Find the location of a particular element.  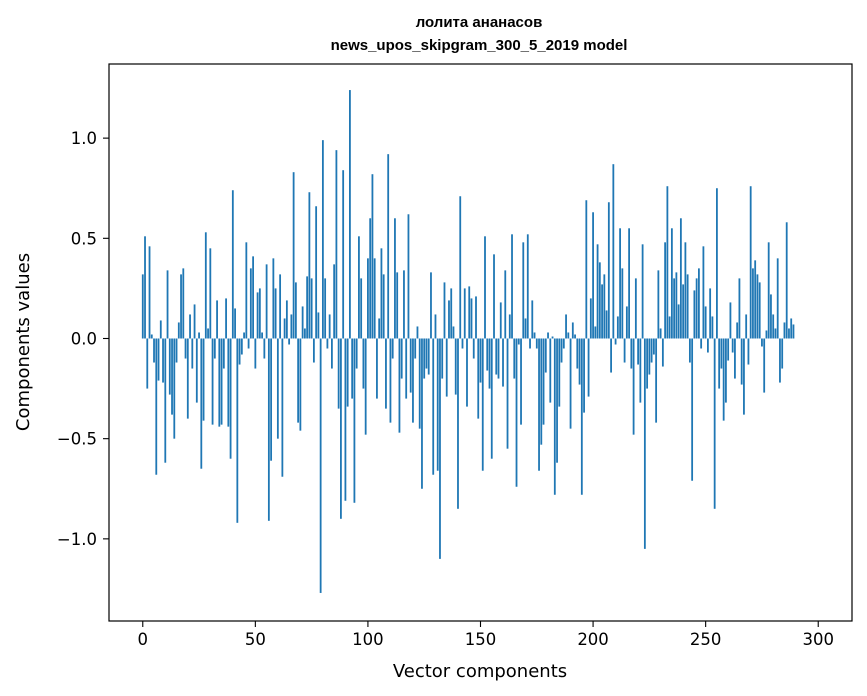

chart-title: лолита ананасов is located at coordinates (479, 22).